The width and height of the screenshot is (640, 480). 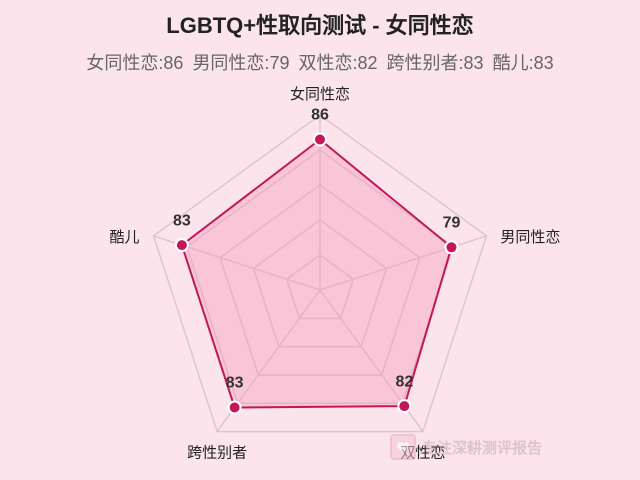 What do you see at coordinates (452, 222) in the screenshot?
I see `data-label: 79` at bounding box center [452, 222].